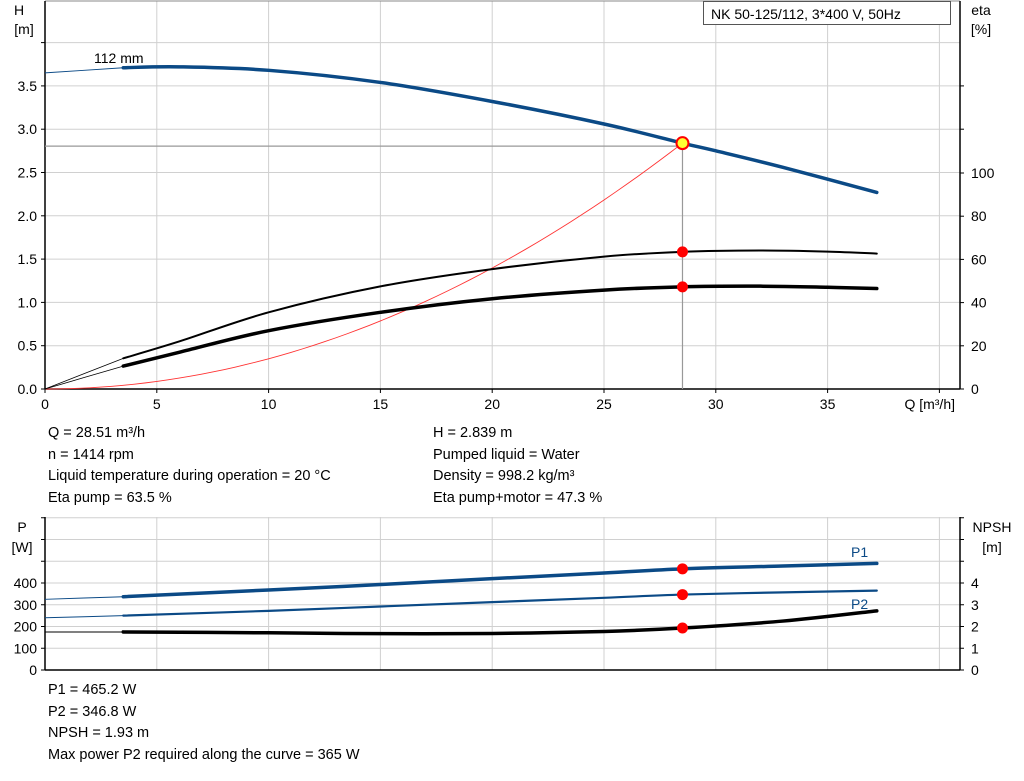 This screenshot has width=1024, height=781. I want to click on operating-point-eta-pump, so click(682, 252).